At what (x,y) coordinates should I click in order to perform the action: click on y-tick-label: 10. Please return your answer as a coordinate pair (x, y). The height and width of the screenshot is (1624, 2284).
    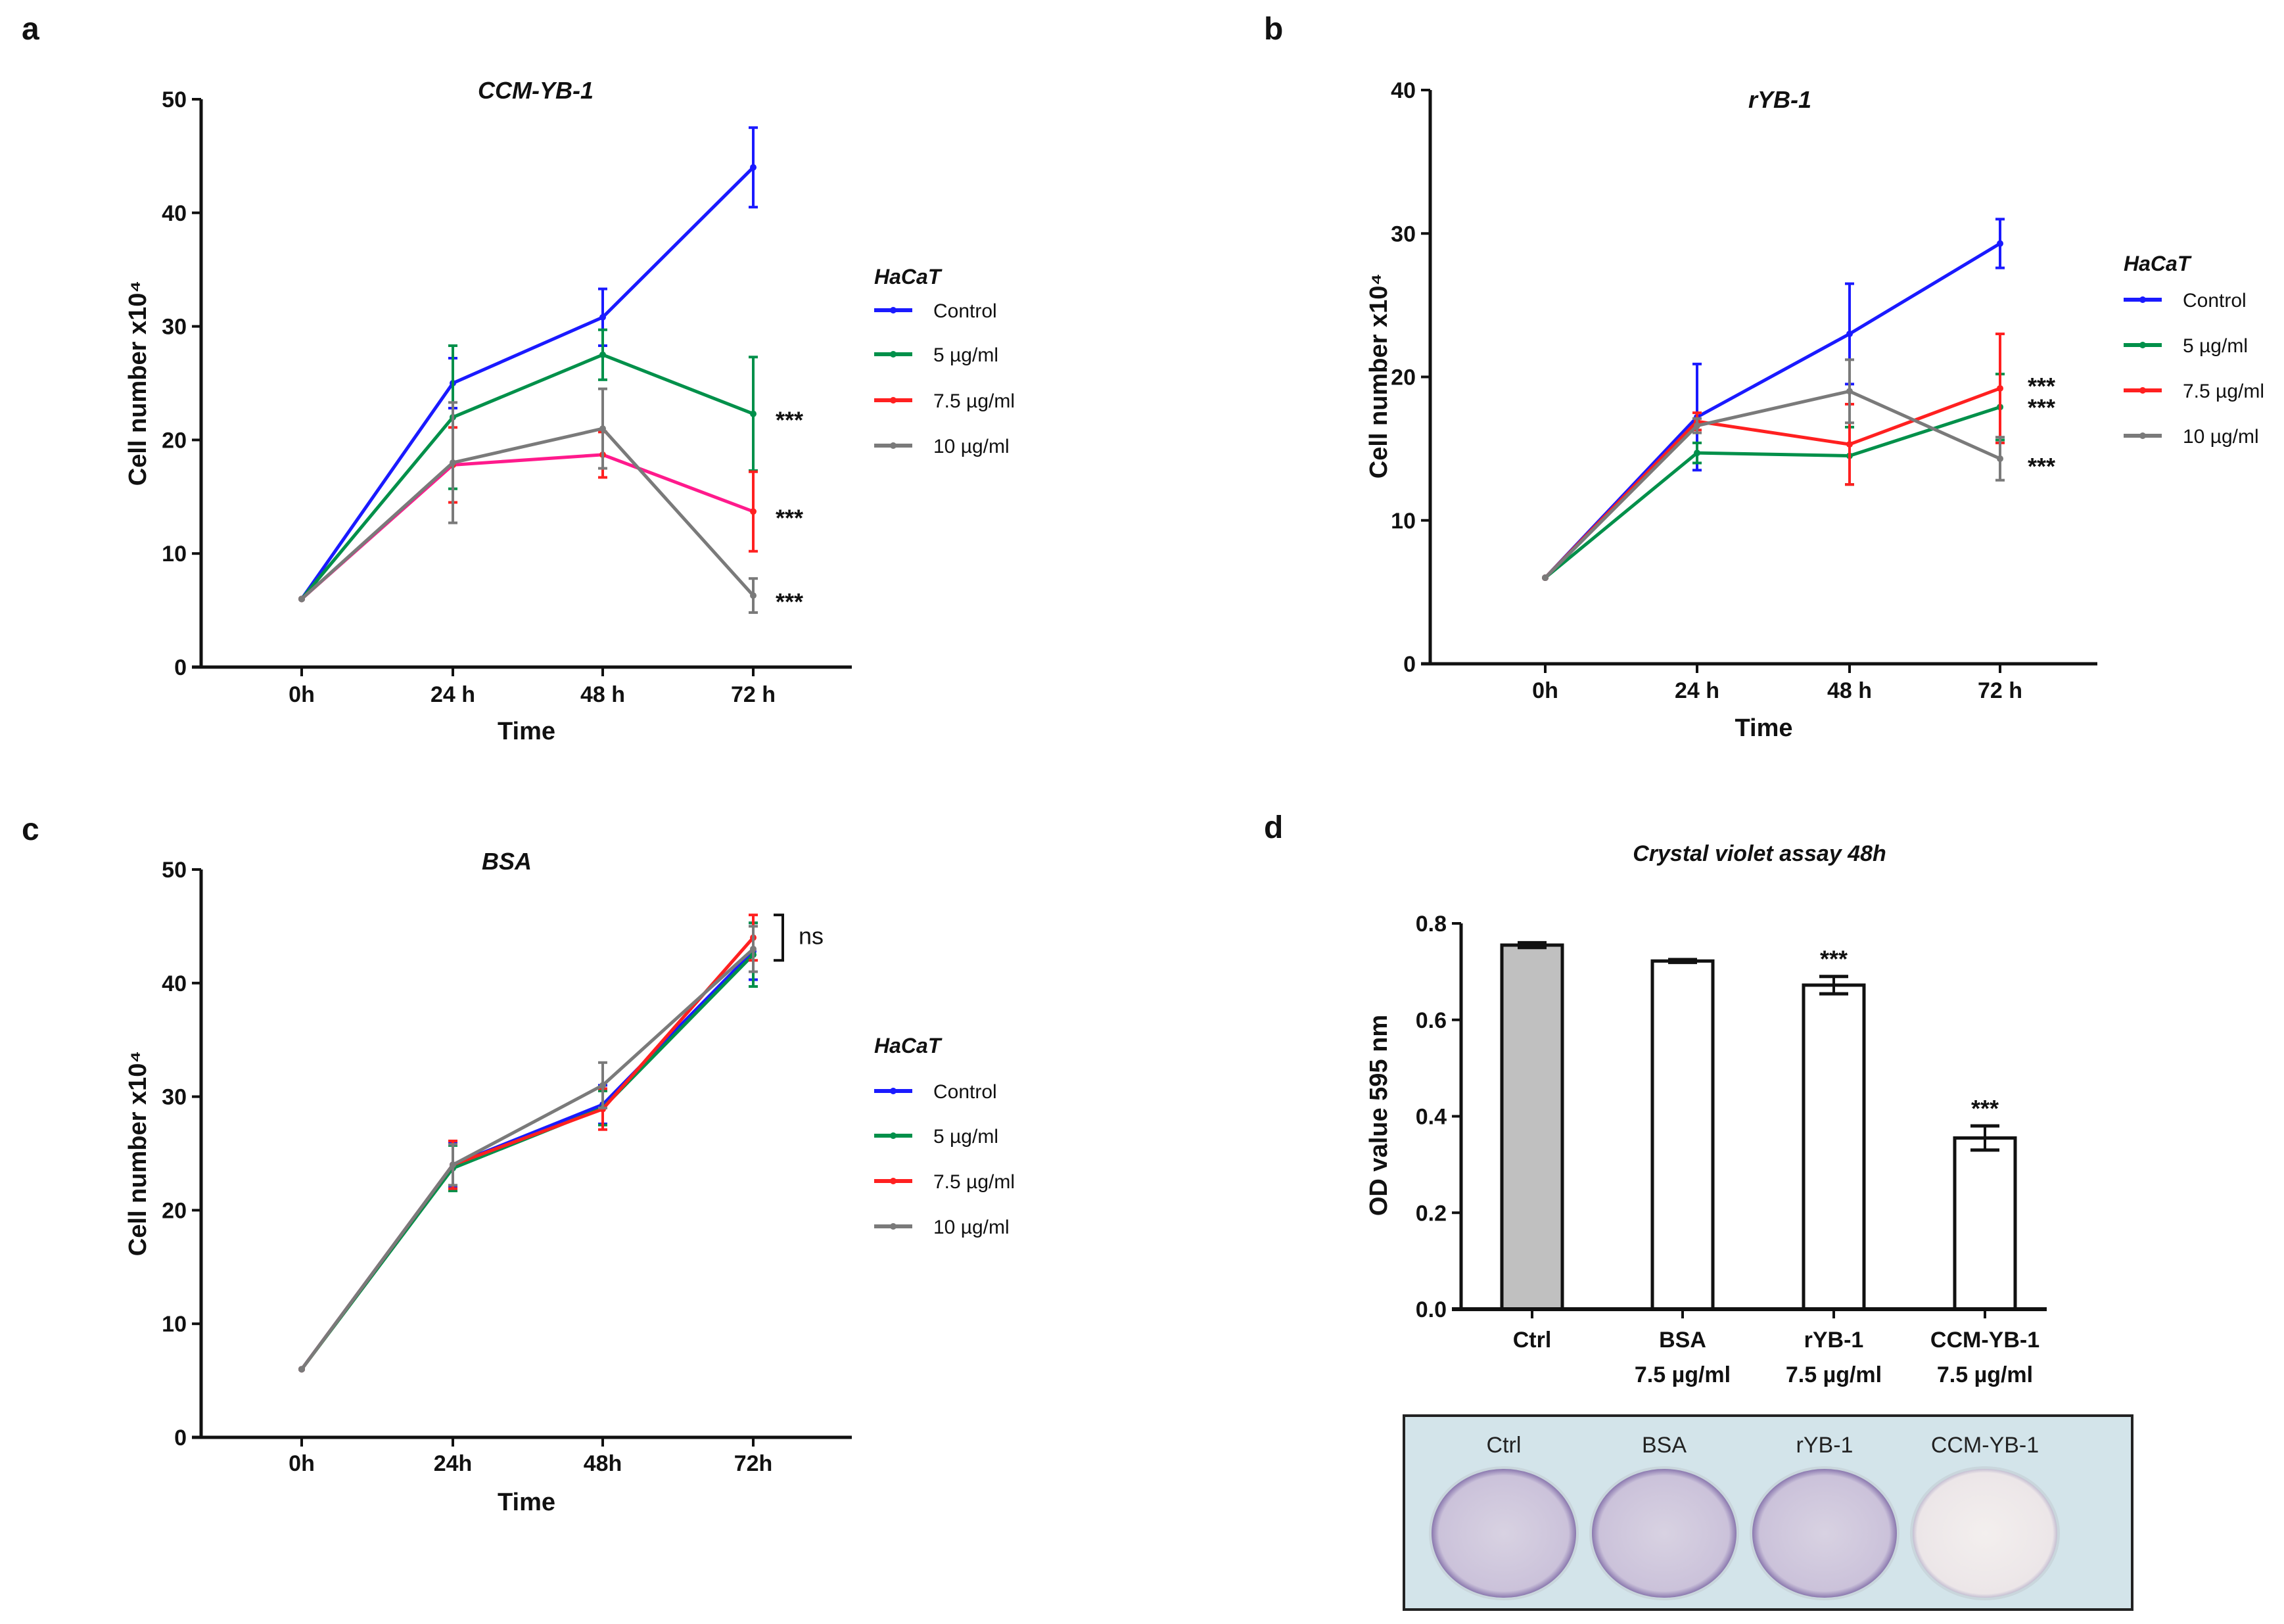
    Looking at the image, I should click on (174, 1325).